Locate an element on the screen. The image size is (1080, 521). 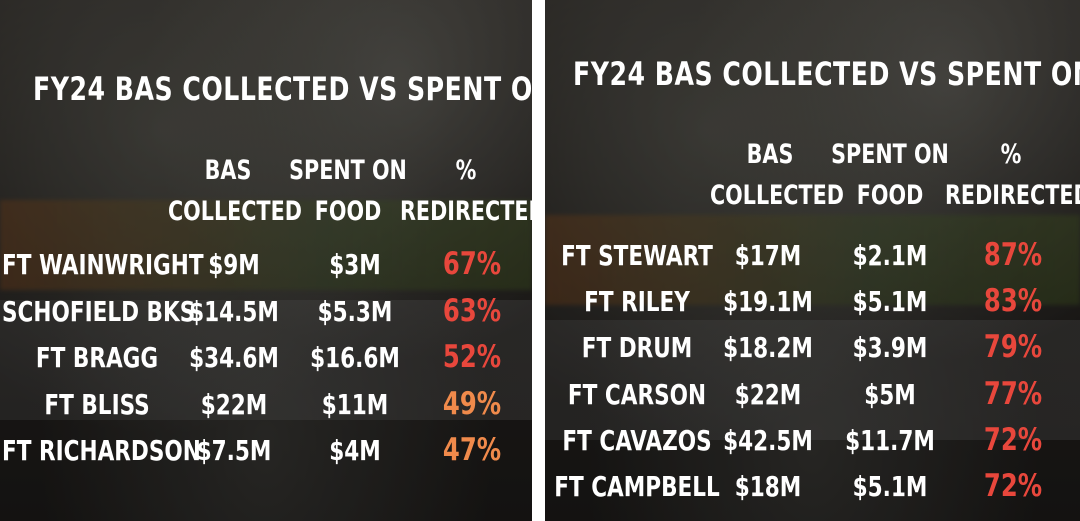
row-pct-redirected: 52% is located at coordinates (472, 357).